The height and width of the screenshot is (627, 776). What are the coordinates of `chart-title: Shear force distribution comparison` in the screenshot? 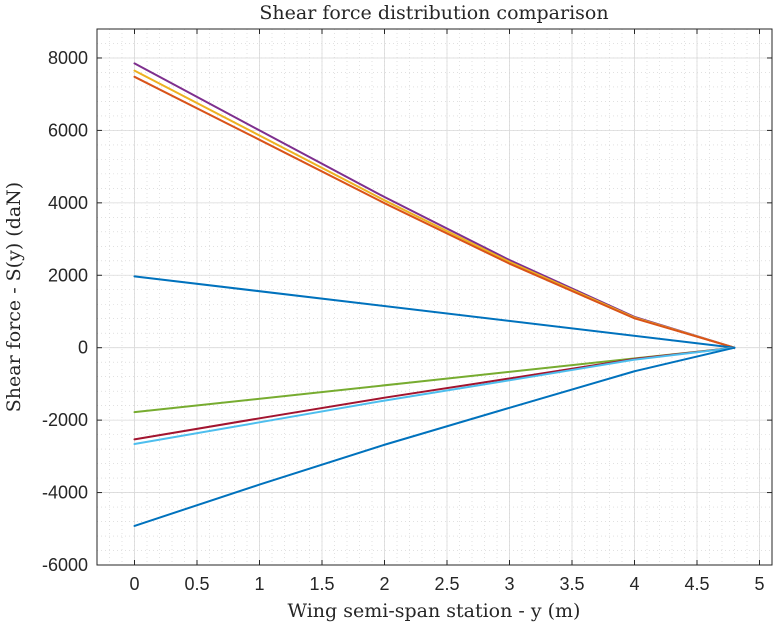 It's located at (433, 13).